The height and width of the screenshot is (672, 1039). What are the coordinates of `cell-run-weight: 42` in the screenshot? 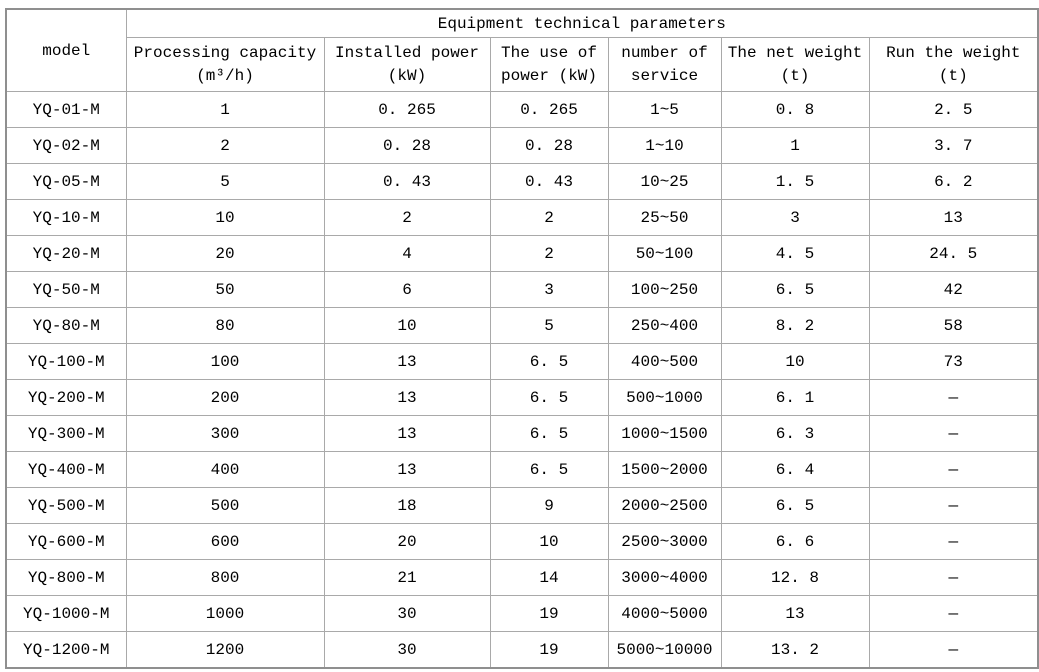 It's located at (953, 289).